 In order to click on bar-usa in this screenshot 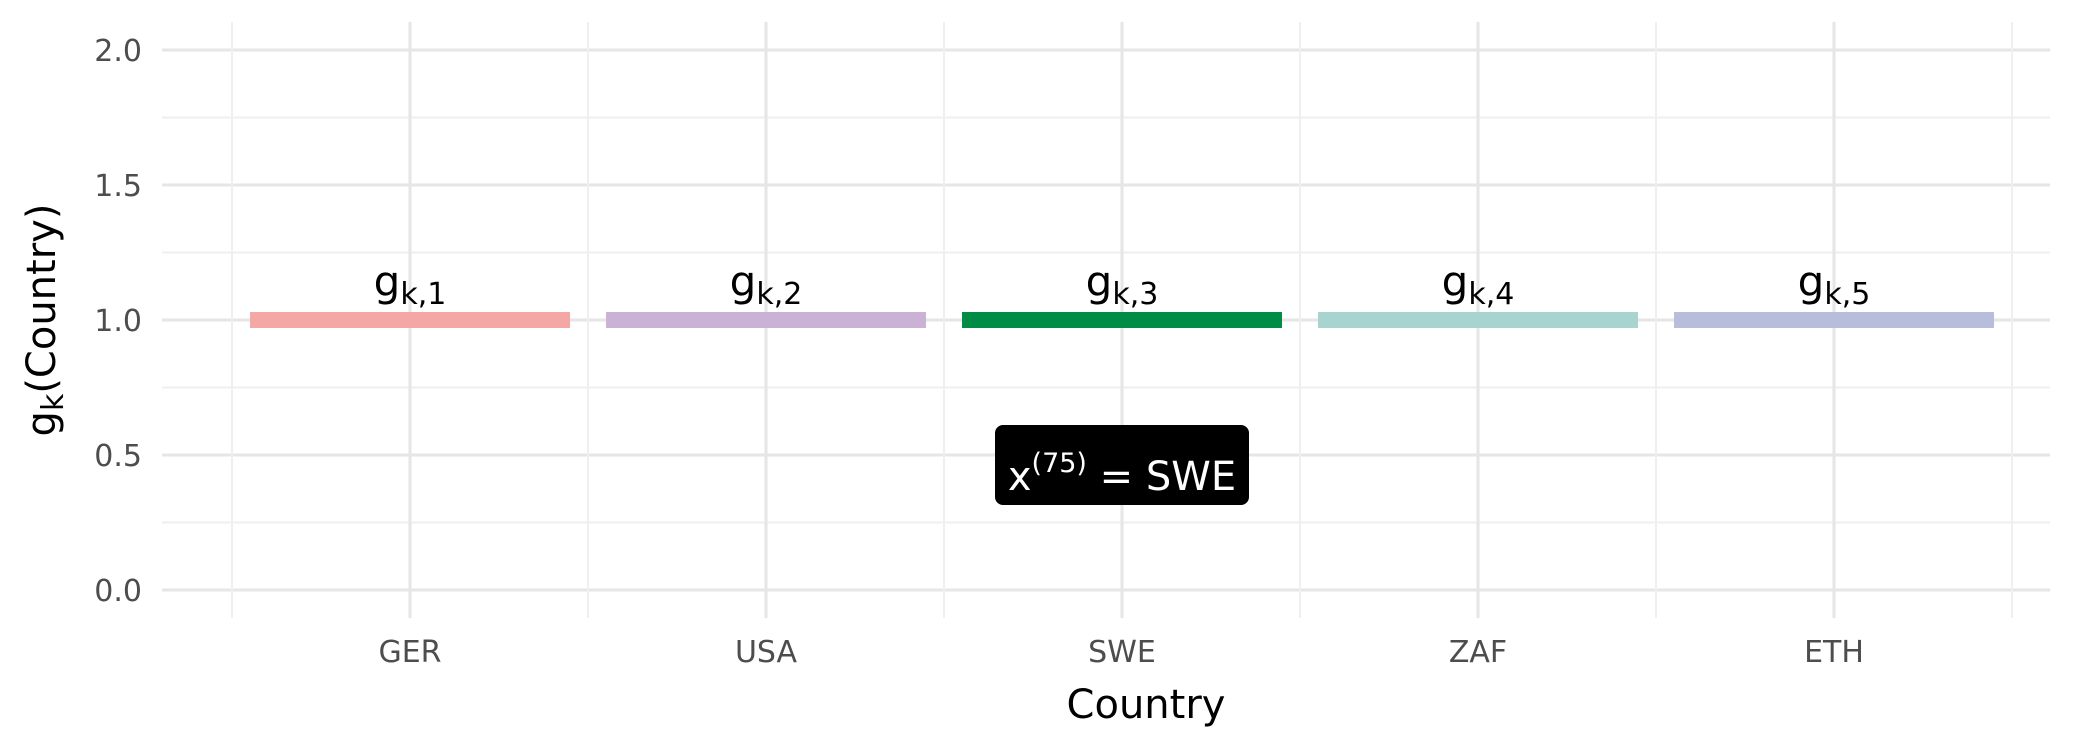, I will do `click(766, 320)`.